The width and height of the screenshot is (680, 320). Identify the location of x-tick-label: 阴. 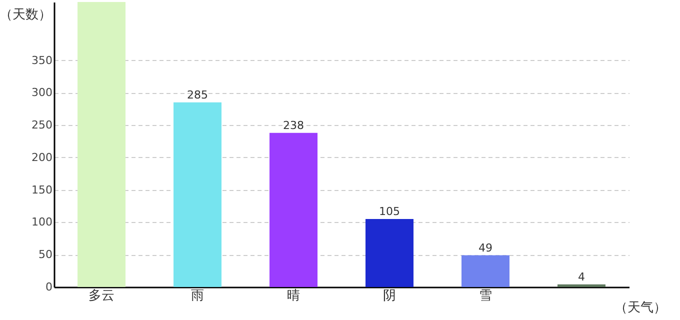
(389, 296).